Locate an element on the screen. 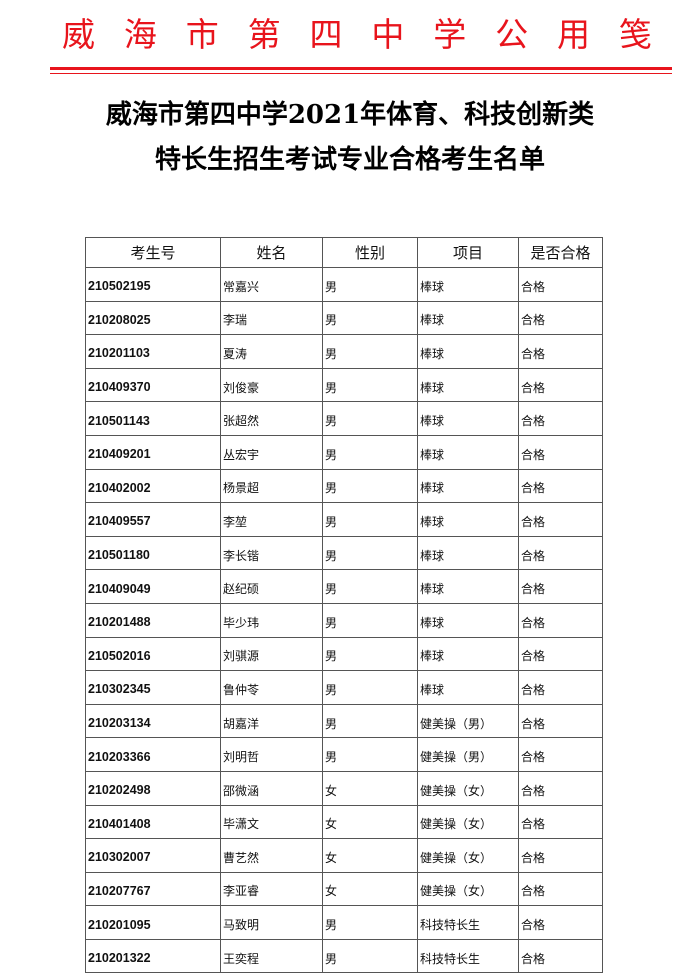 This screenshot has height=973, width=700. letterhead-char: 中 is located at coordinates (388, 34).